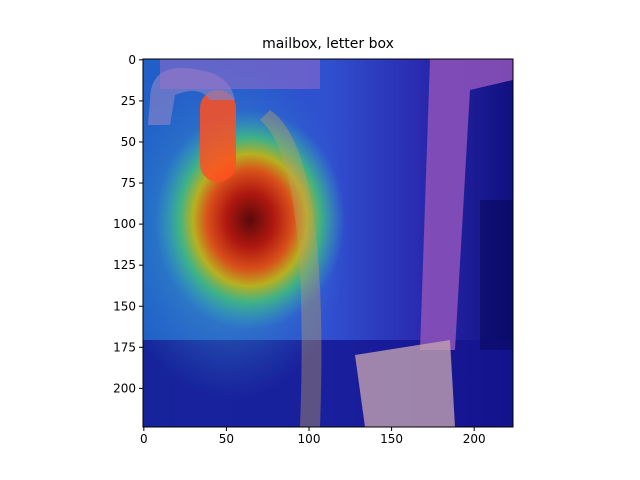 The height and width of the screenshot is (480, 640). I want to click on y-tick-label: 150, so click(124, 306).